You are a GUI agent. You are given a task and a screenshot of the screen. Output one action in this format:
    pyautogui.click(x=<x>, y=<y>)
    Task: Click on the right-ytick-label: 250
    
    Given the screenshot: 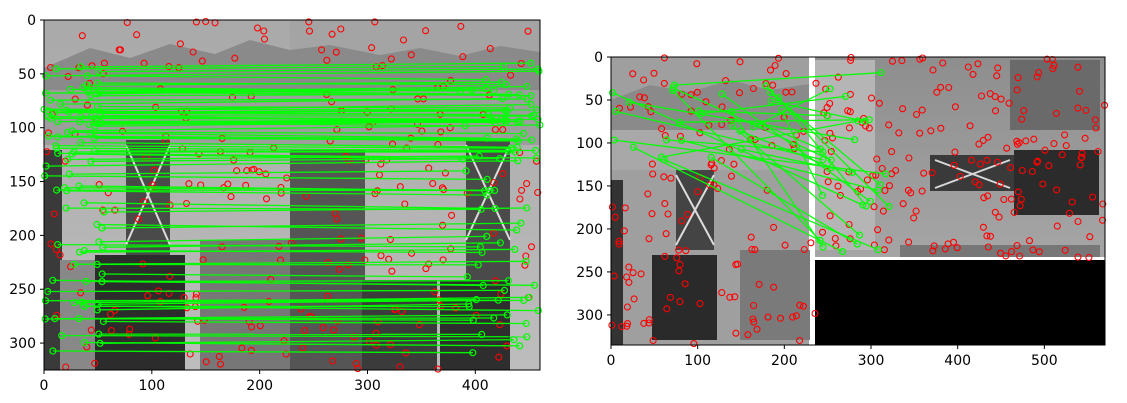 What is the action you would take?
    pyautogui.click(x=589, y=273)
    